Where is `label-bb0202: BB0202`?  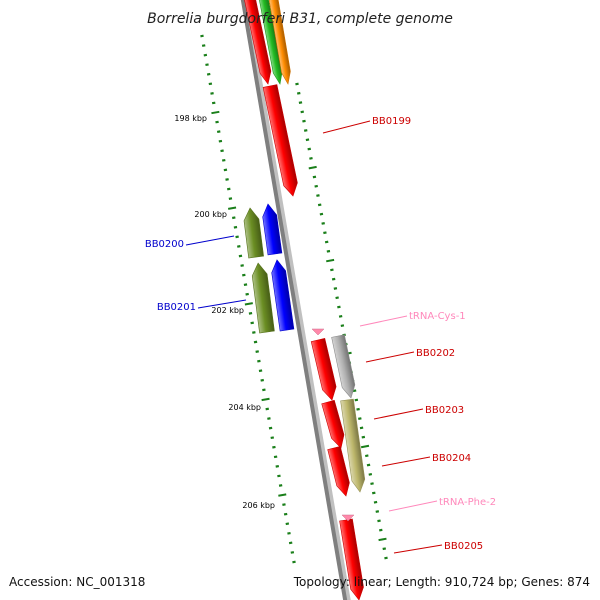
label-bb0202: BB0202 is located at coordinates (435, 353).